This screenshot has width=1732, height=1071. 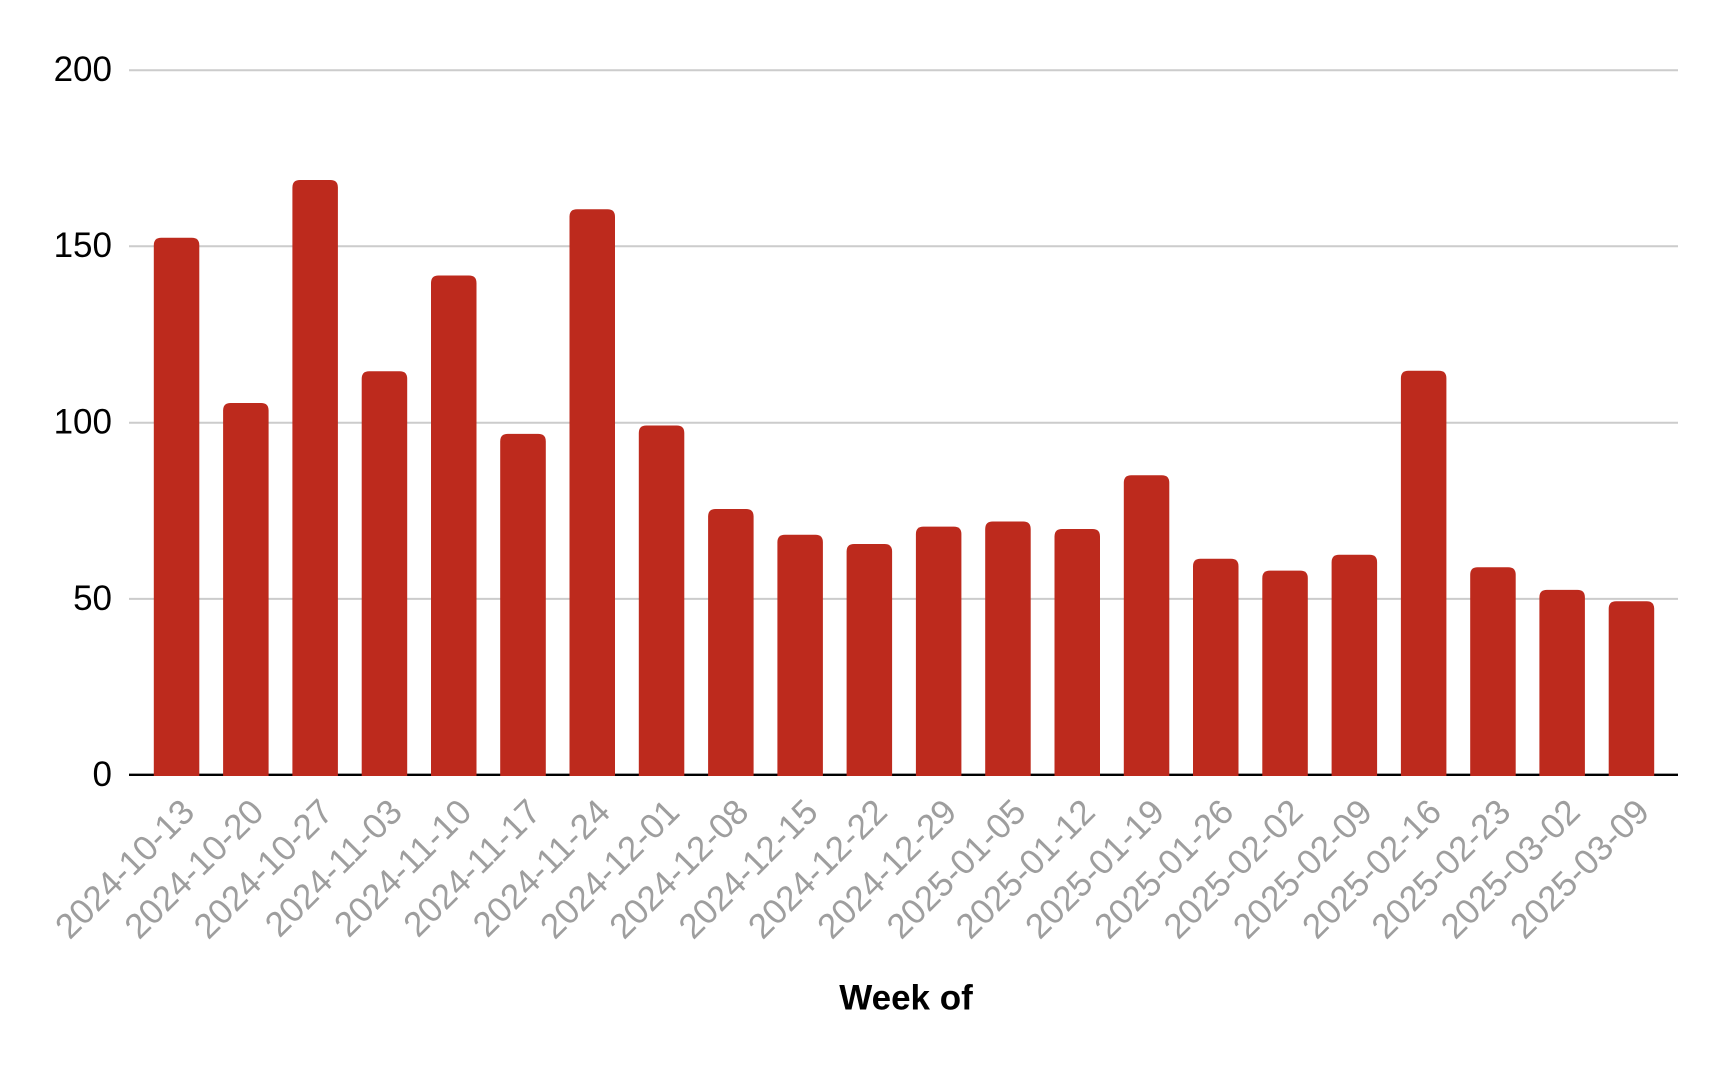 I want to click on svg-text: 200, so click(x=83, y=69).